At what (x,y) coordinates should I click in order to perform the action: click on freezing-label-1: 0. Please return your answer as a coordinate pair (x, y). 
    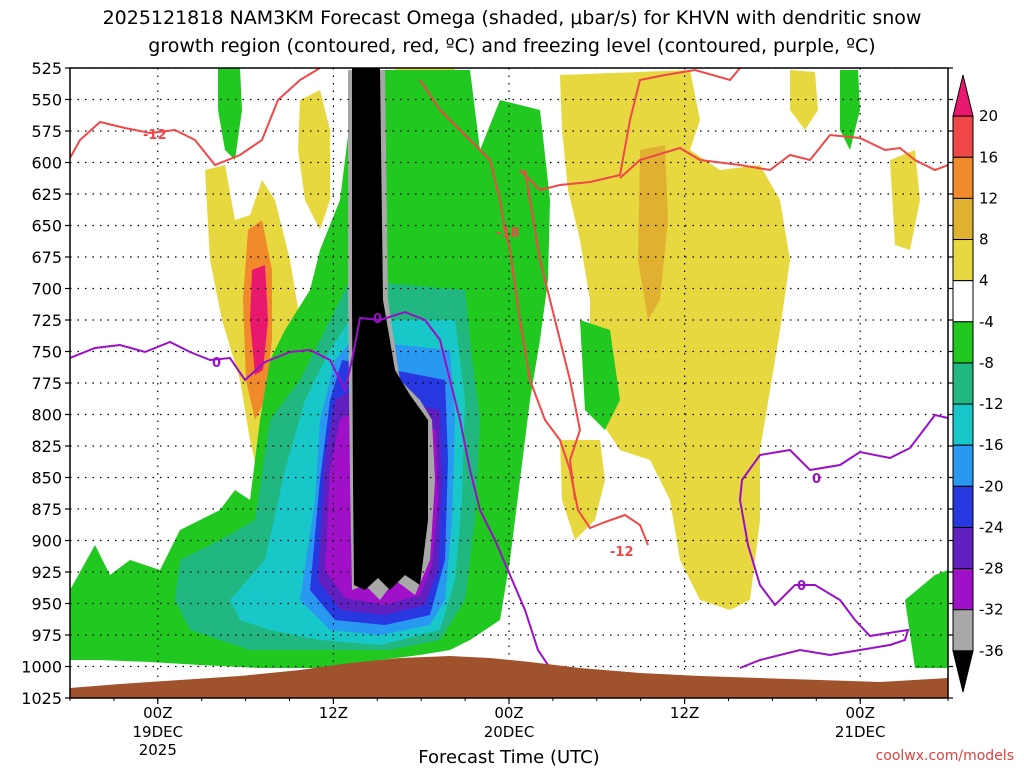
    Looking at the image, I should click on (216, 363).